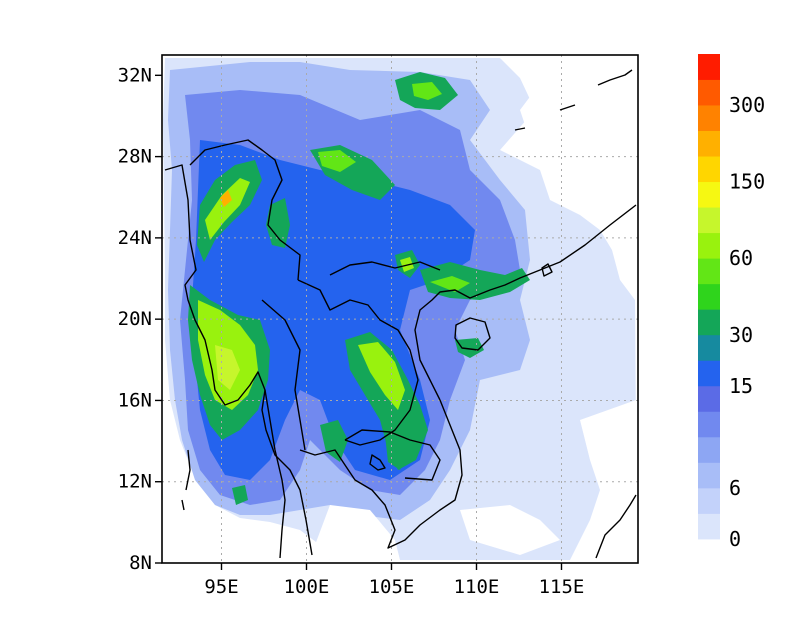 The height and width of the screenshot is (618, 800). Describe the element at coordinates (578, 154) in the screenshot. I see `missing-region-ne` at that location.